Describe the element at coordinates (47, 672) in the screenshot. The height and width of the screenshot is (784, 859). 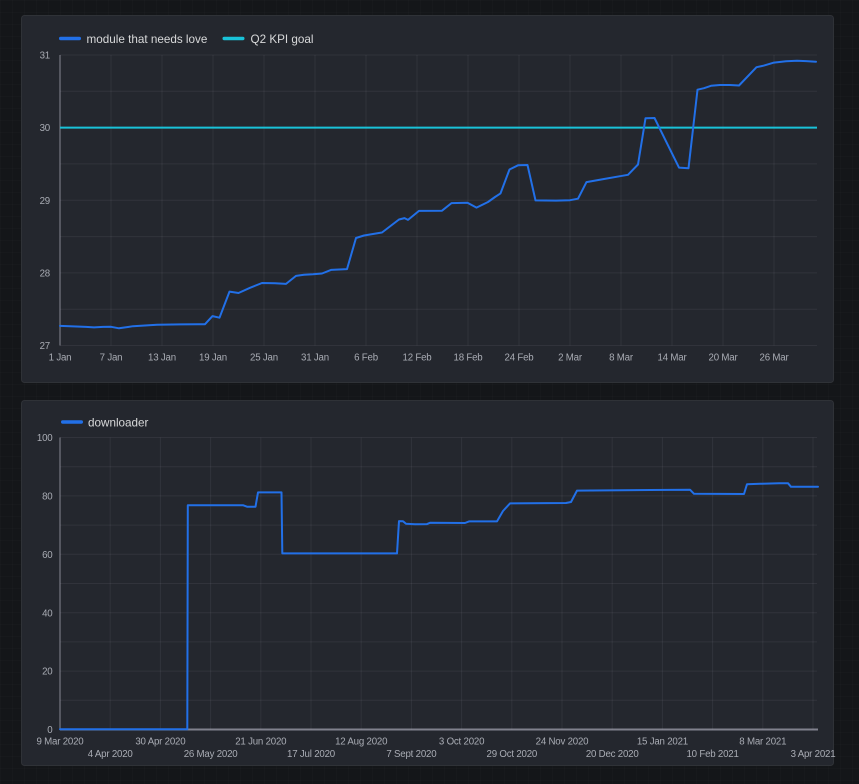
I see `svg-text: 20` at that location.